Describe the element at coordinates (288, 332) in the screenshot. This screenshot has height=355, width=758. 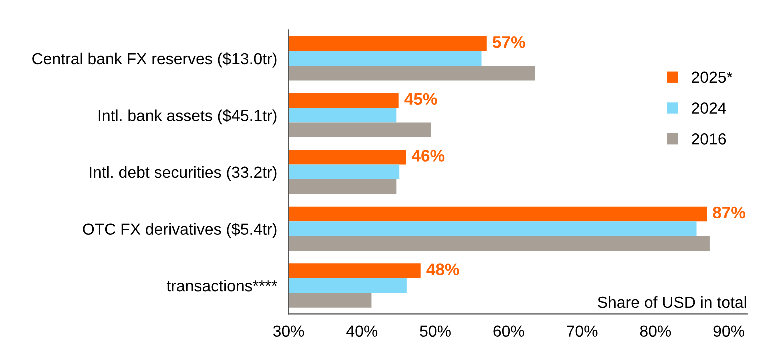
I see `x-tick-label: 30%` at that location.